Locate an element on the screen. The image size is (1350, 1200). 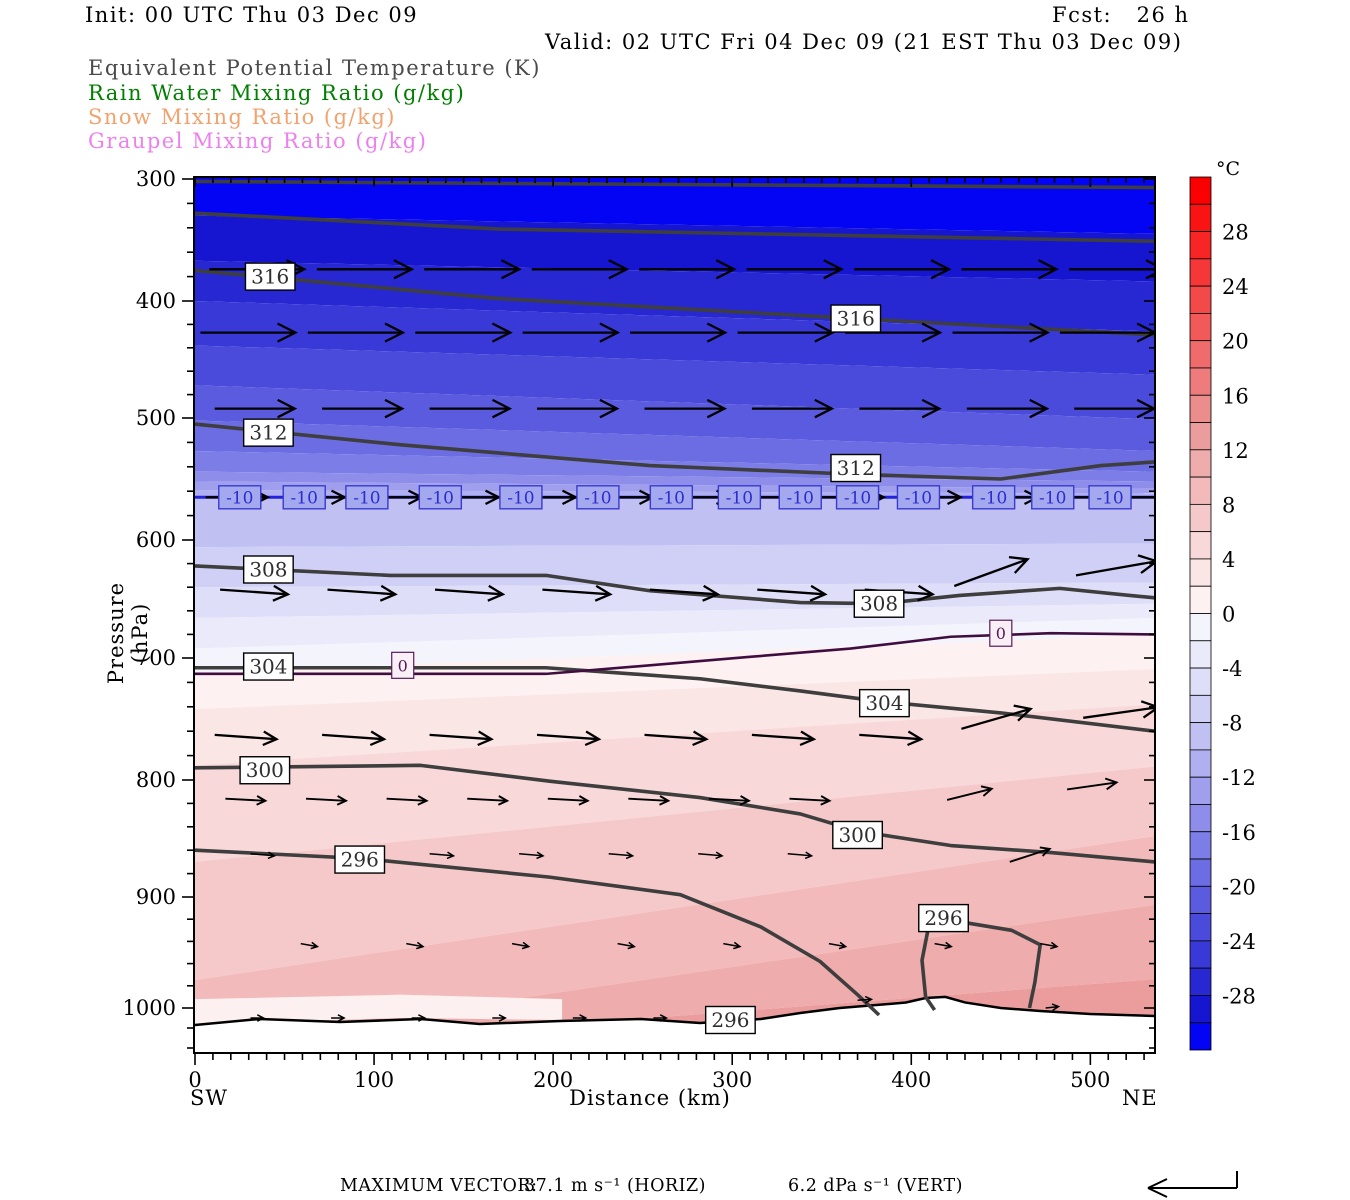
svg-text: 8 is located at coordinates (1228, 505).